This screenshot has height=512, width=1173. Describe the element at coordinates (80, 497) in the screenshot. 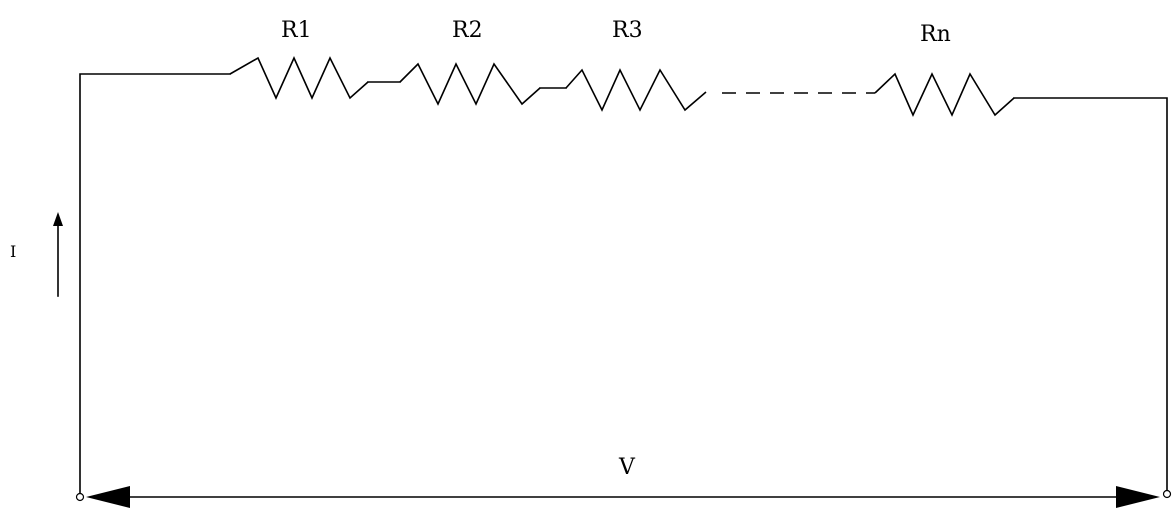

I see `left-terminal` at that location.